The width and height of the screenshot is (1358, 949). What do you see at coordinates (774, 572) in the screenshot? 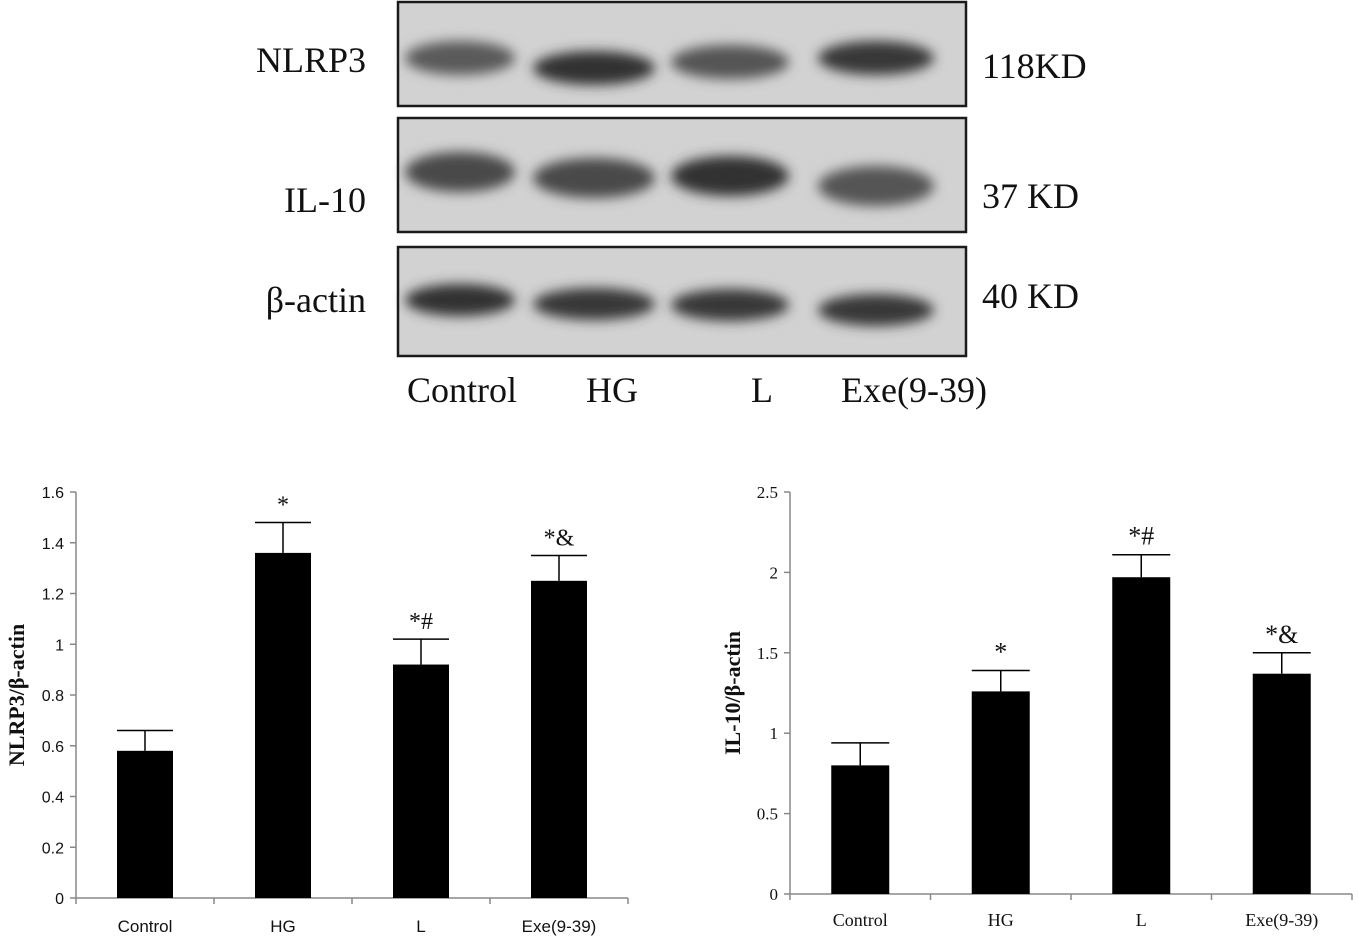
I see `y-tick-label: 2` at bounding box center [774, 572].